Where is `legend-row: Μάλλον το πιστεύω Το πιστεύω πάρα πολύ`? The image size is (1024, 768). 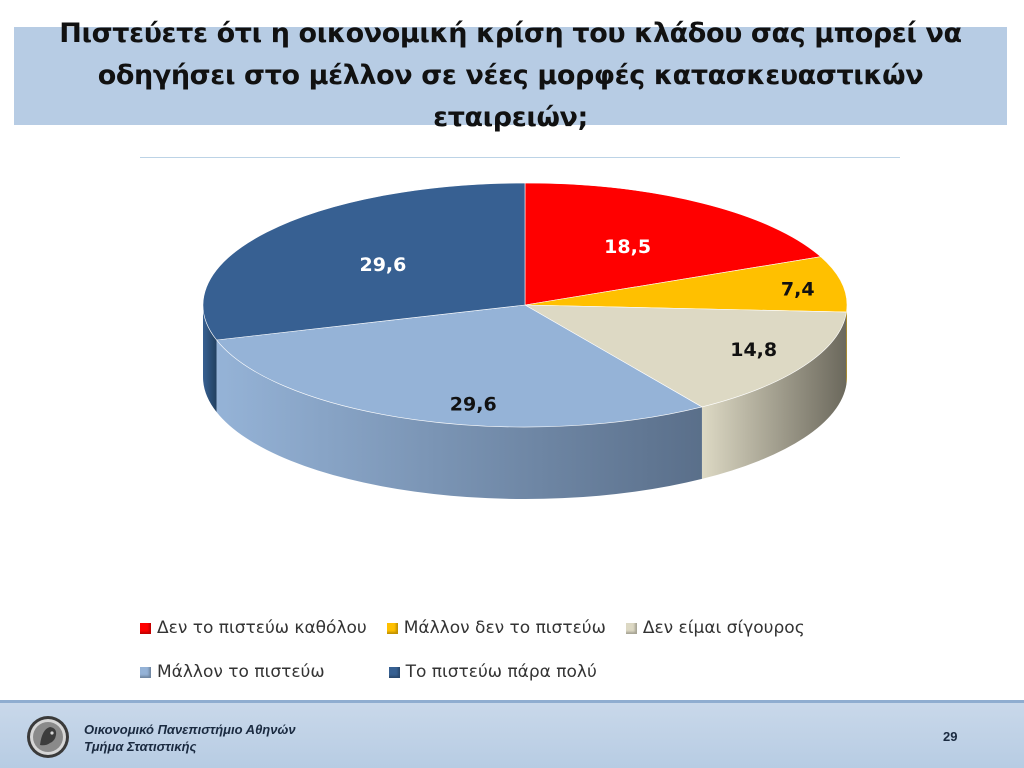
legend-row: Μάλλον το πιστεύω Το πιστεύω πάρα πολύ is located at coordinates (520, 672).